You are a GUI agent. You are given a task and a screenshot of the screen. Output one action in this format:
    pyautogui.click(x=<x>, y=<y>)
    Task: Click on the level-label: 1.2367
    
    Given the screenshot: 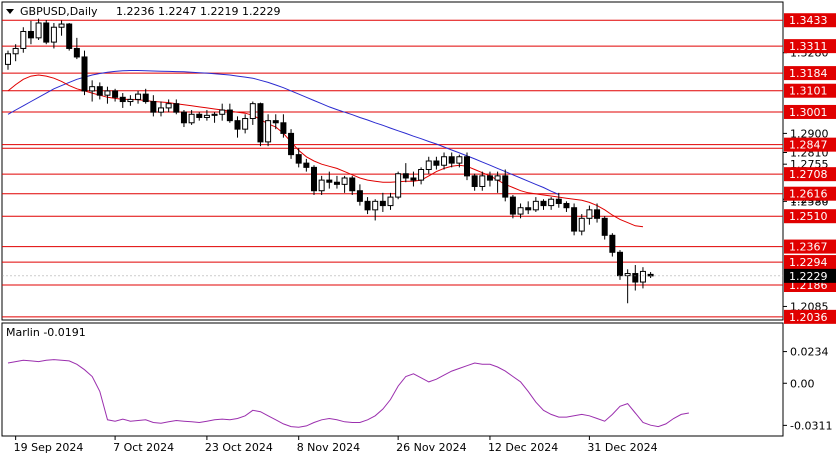 What is the action you would take?
    pyautogui.click(x=808, y=247)
    